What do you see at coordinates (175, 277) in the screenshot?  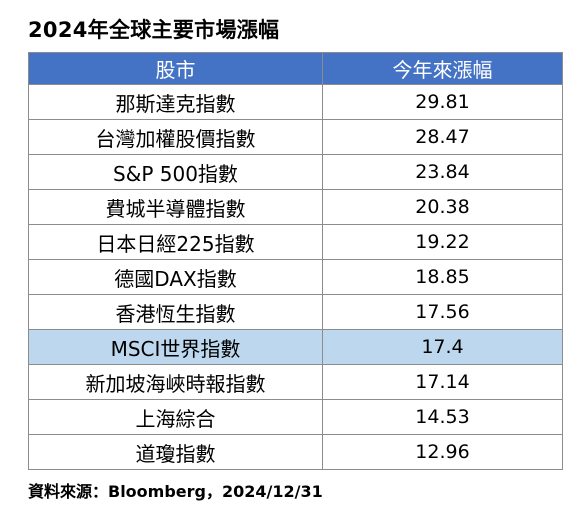 I see `market-name-cell: 德國DAX指數` at bounding box center [175, 277].